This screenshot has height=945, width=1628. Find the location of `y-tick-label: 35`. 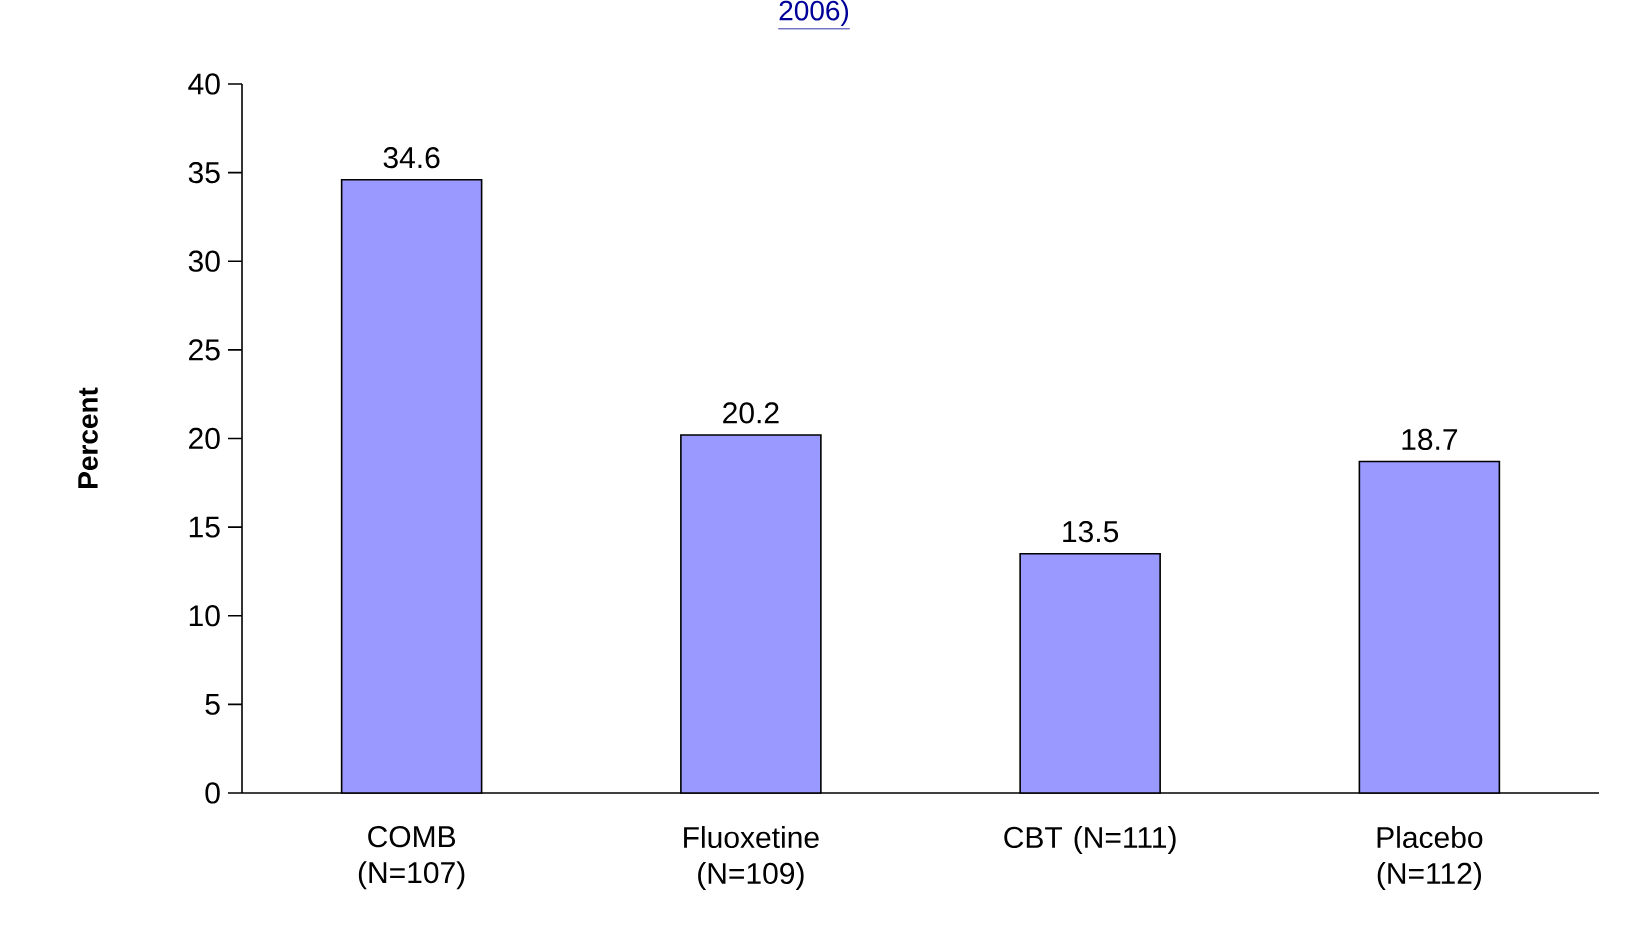

y-tick-label: 35 is located at coordinates (204, 172).